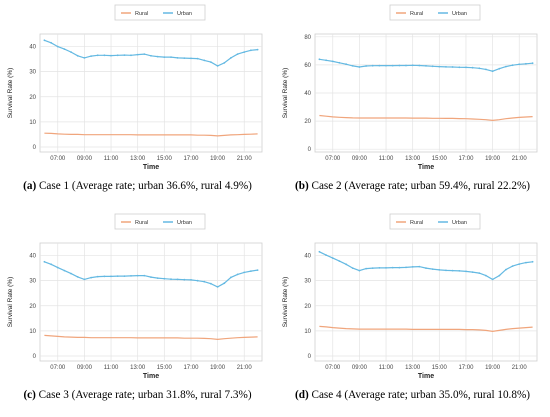  I want to click on series-line-rural, so click(426, 118).